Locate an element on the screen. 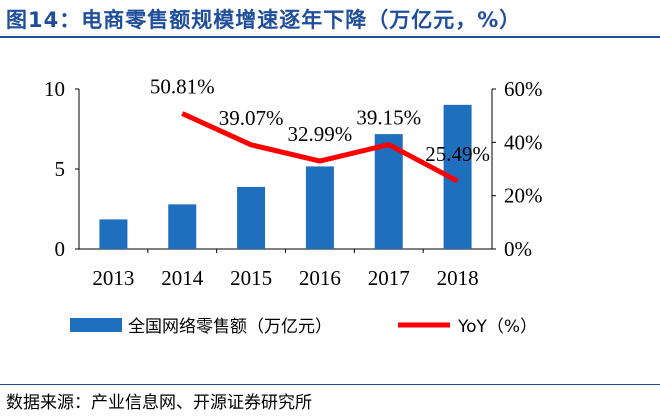 The width and height of the screenshot is (660, 418). yoy-data-label: 50.81% is located at coordinates (182, 87).